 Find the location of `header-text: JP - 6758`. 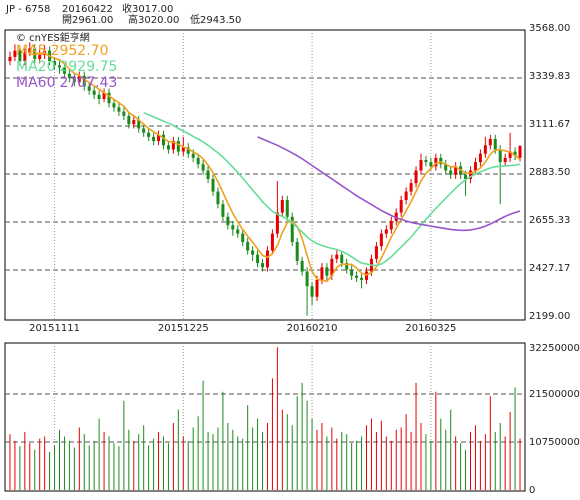

header-text: JP - 6758 is located at coordinates (27, 9).